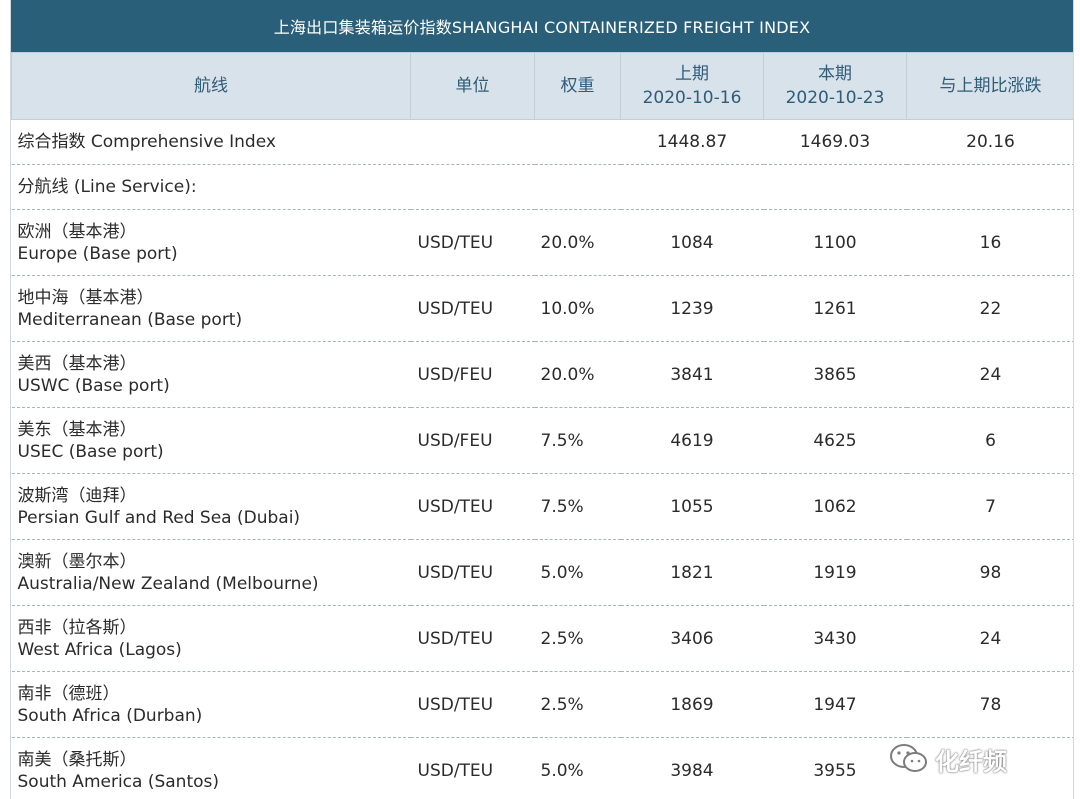 Image resolution: width=1080 pixels, height=799 pixels. What do you see at coordinates (989, 142) in the screenshot?
I see `comprehensive-index-change: 20.16` at bounding box center [989, 142].